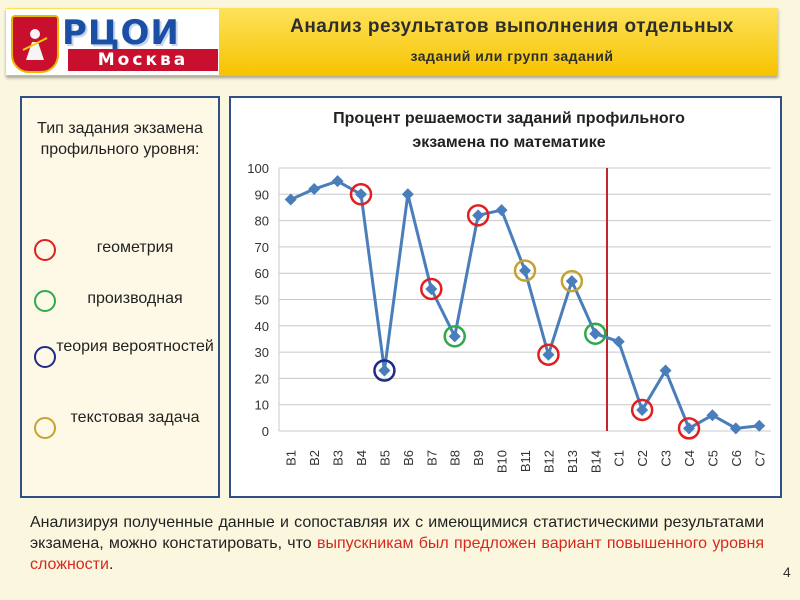  What do you see at coordinates (408, 458) in the screenshot?
I see `x-tick-label: B6` at bounding box center [408, 458].